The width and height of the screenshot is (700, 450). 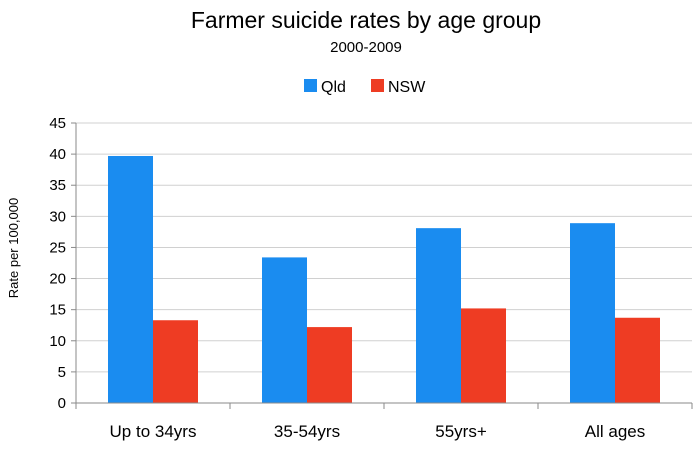 What do you see at coordinates (366, 20) in the screenshot?
I see `chart-title: Farmer suicide rates by age group` at bounding box center [366, 20].